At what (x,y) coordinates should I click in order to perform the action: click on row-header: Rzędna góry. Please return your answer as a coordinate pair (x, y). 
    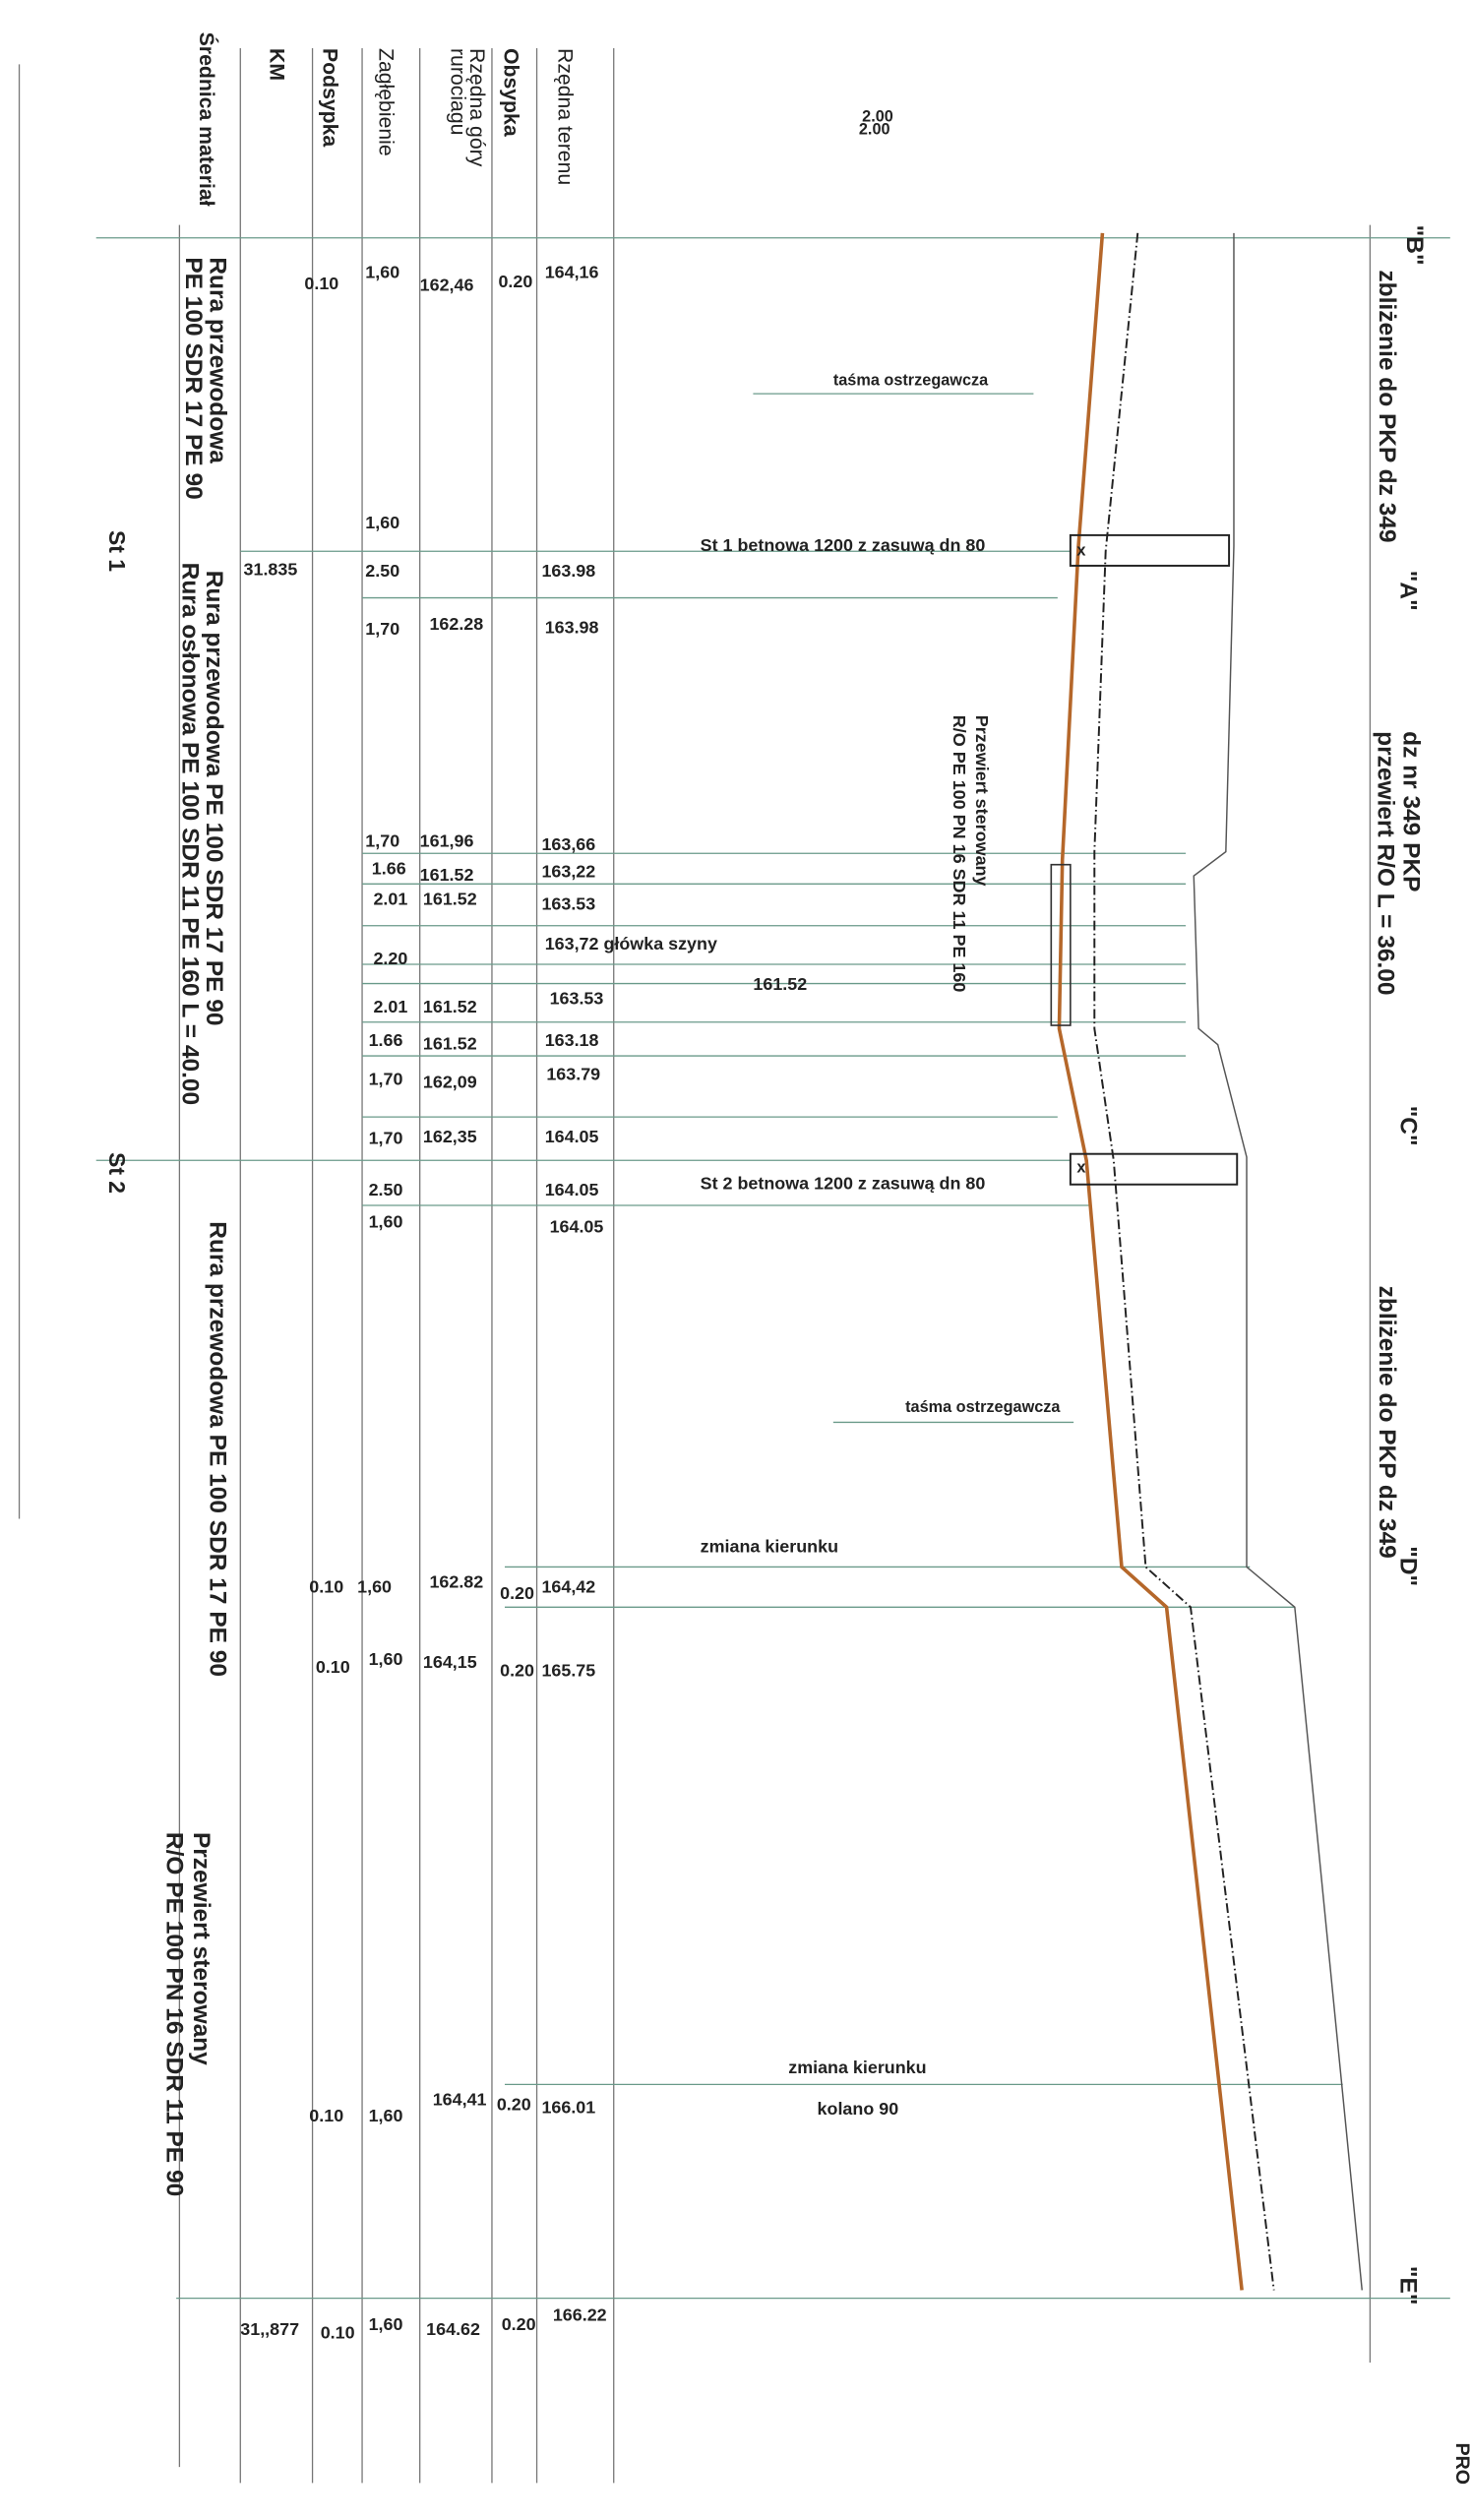
    Looking at the image, I should click on (477, 107).